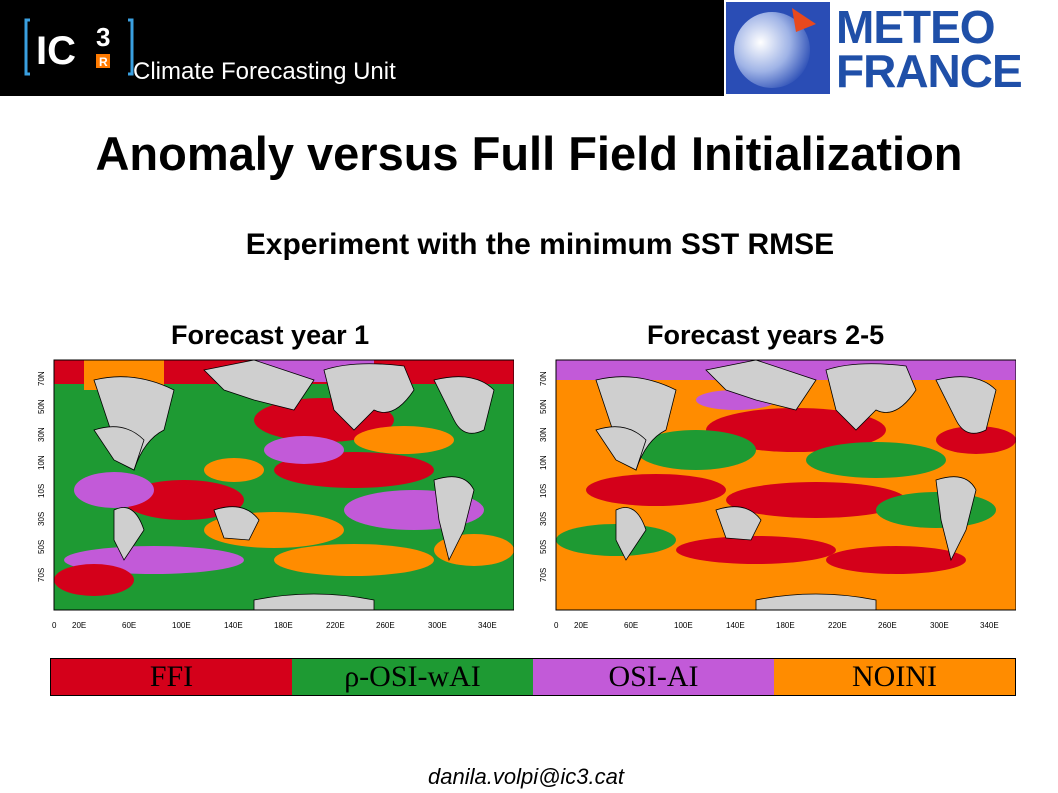  Describe the element at coordinates (778, 48) in the screenshot. I see `meteo-globe-icon` at that location.